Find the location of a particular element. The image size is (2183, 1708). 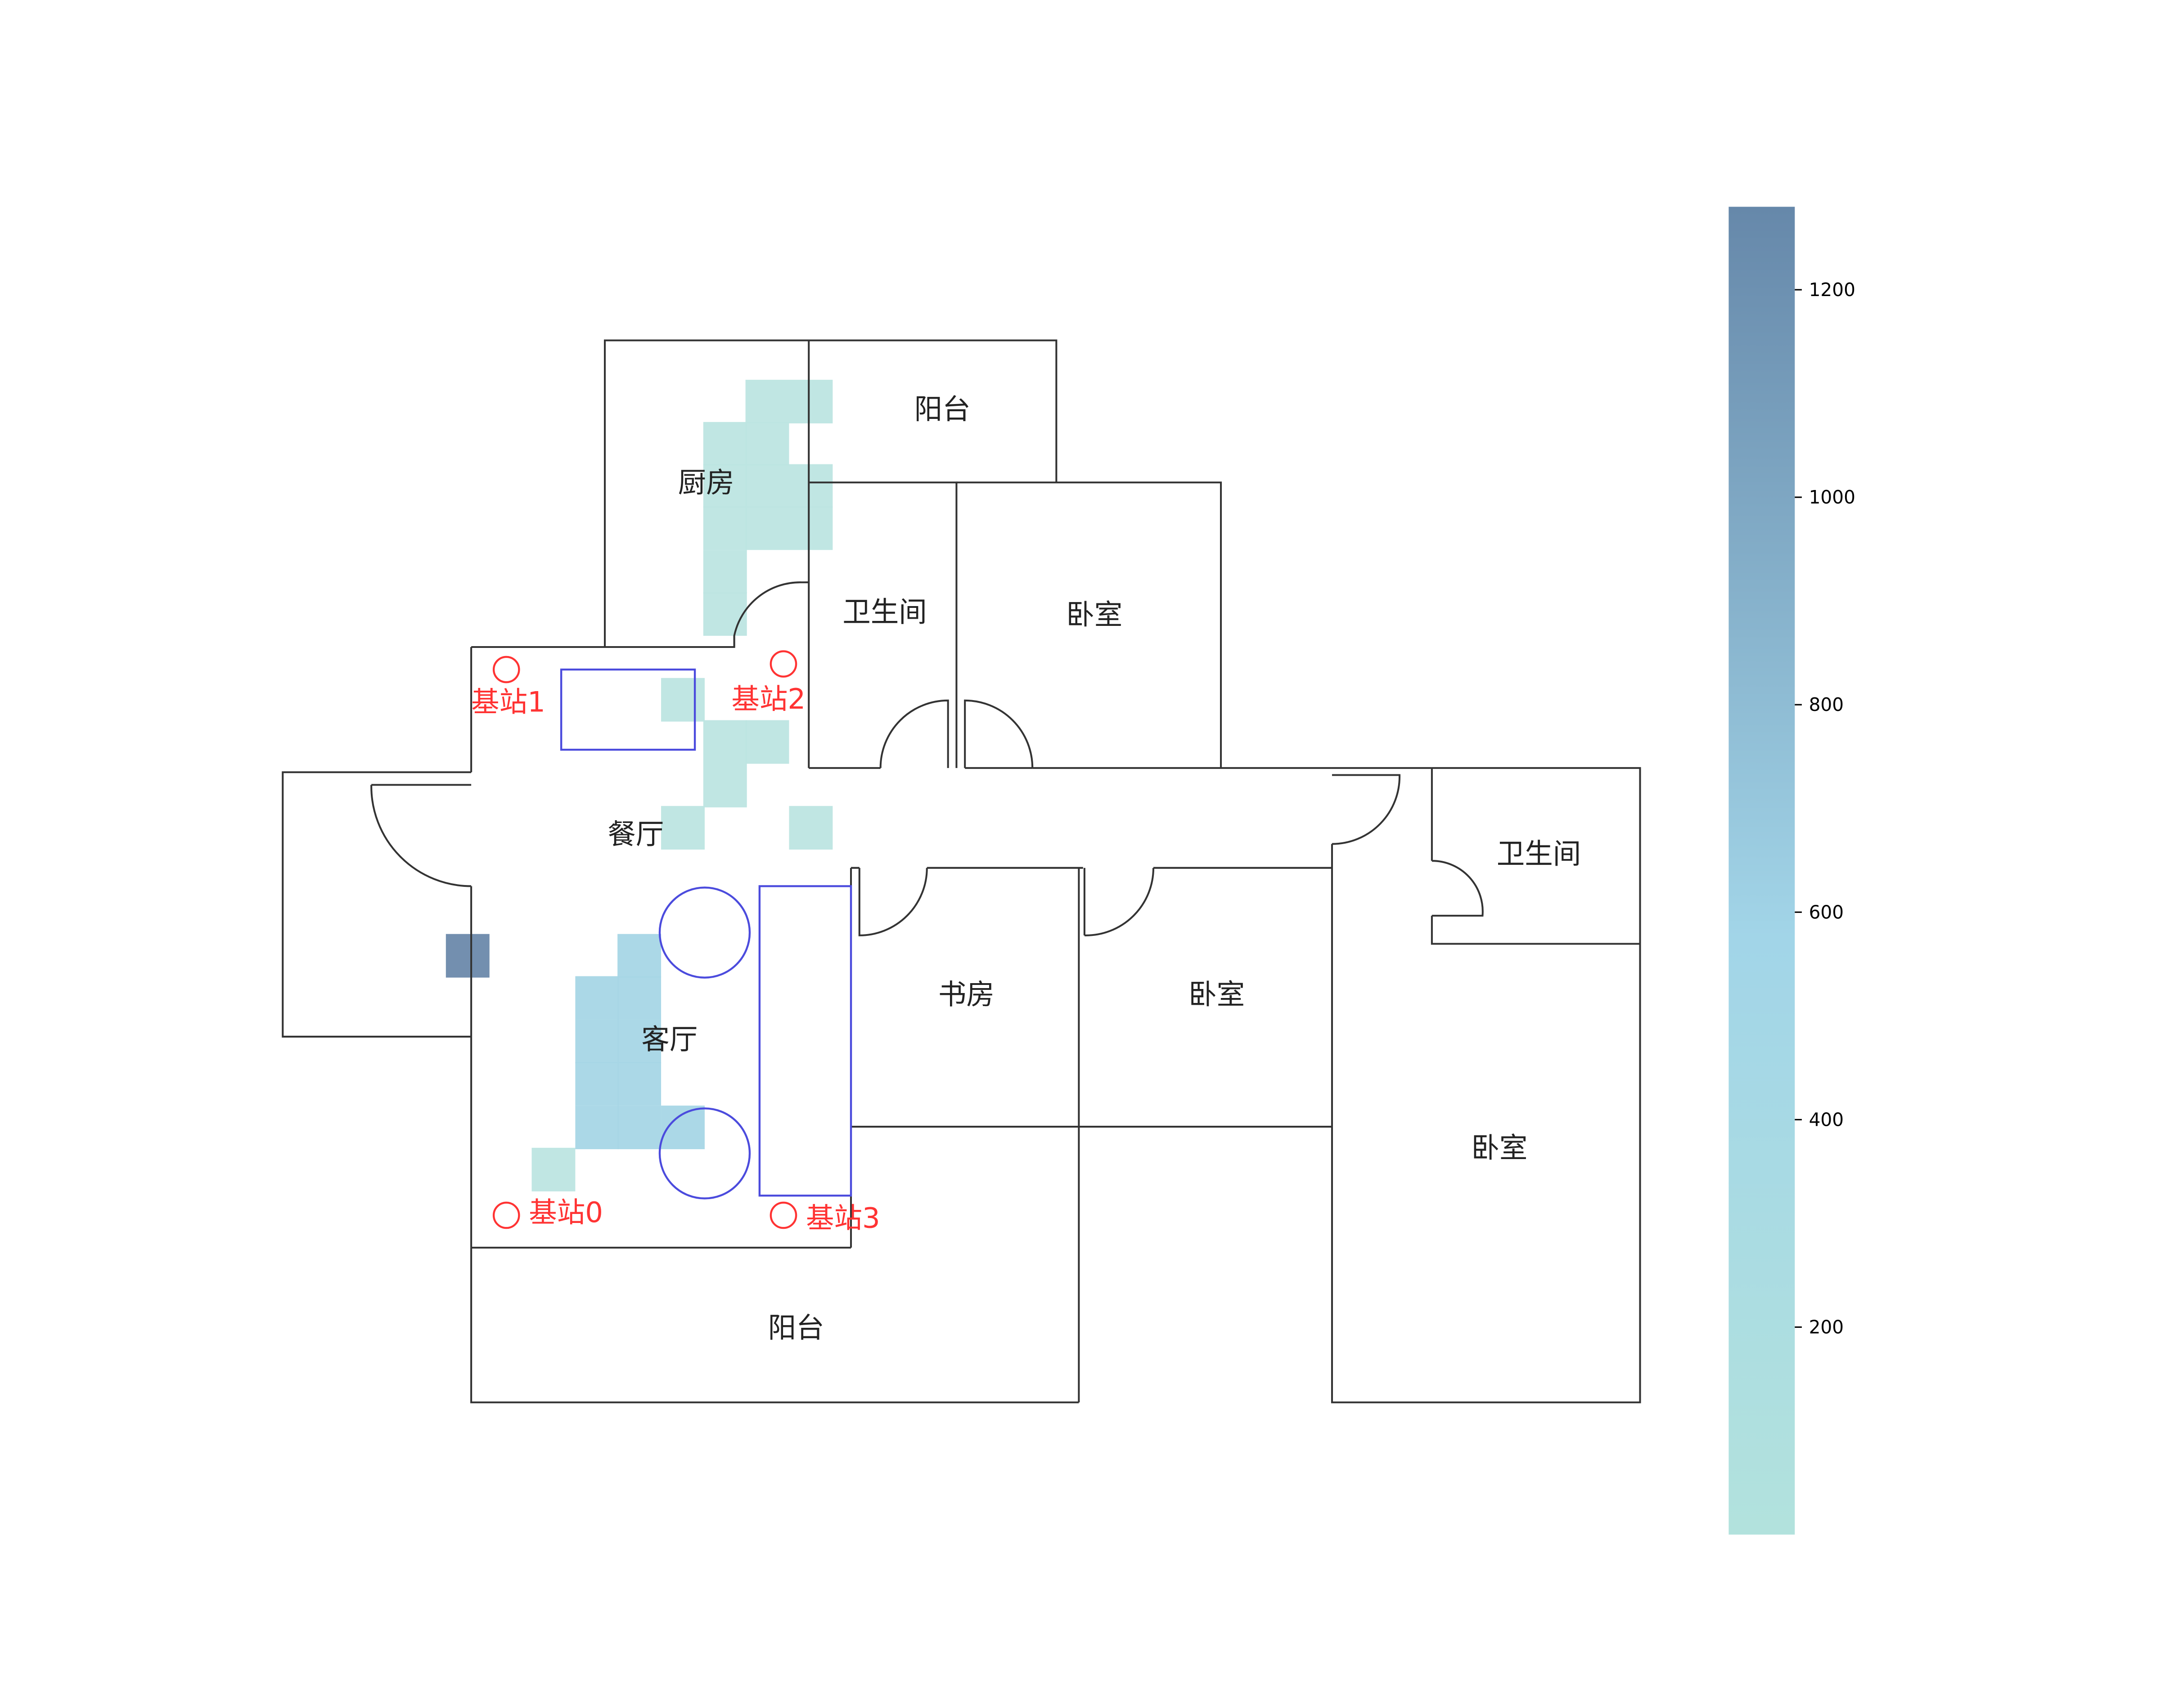

colorbar: 200 400 600 800 1000 1200 is located at coordinates (1791, 871).